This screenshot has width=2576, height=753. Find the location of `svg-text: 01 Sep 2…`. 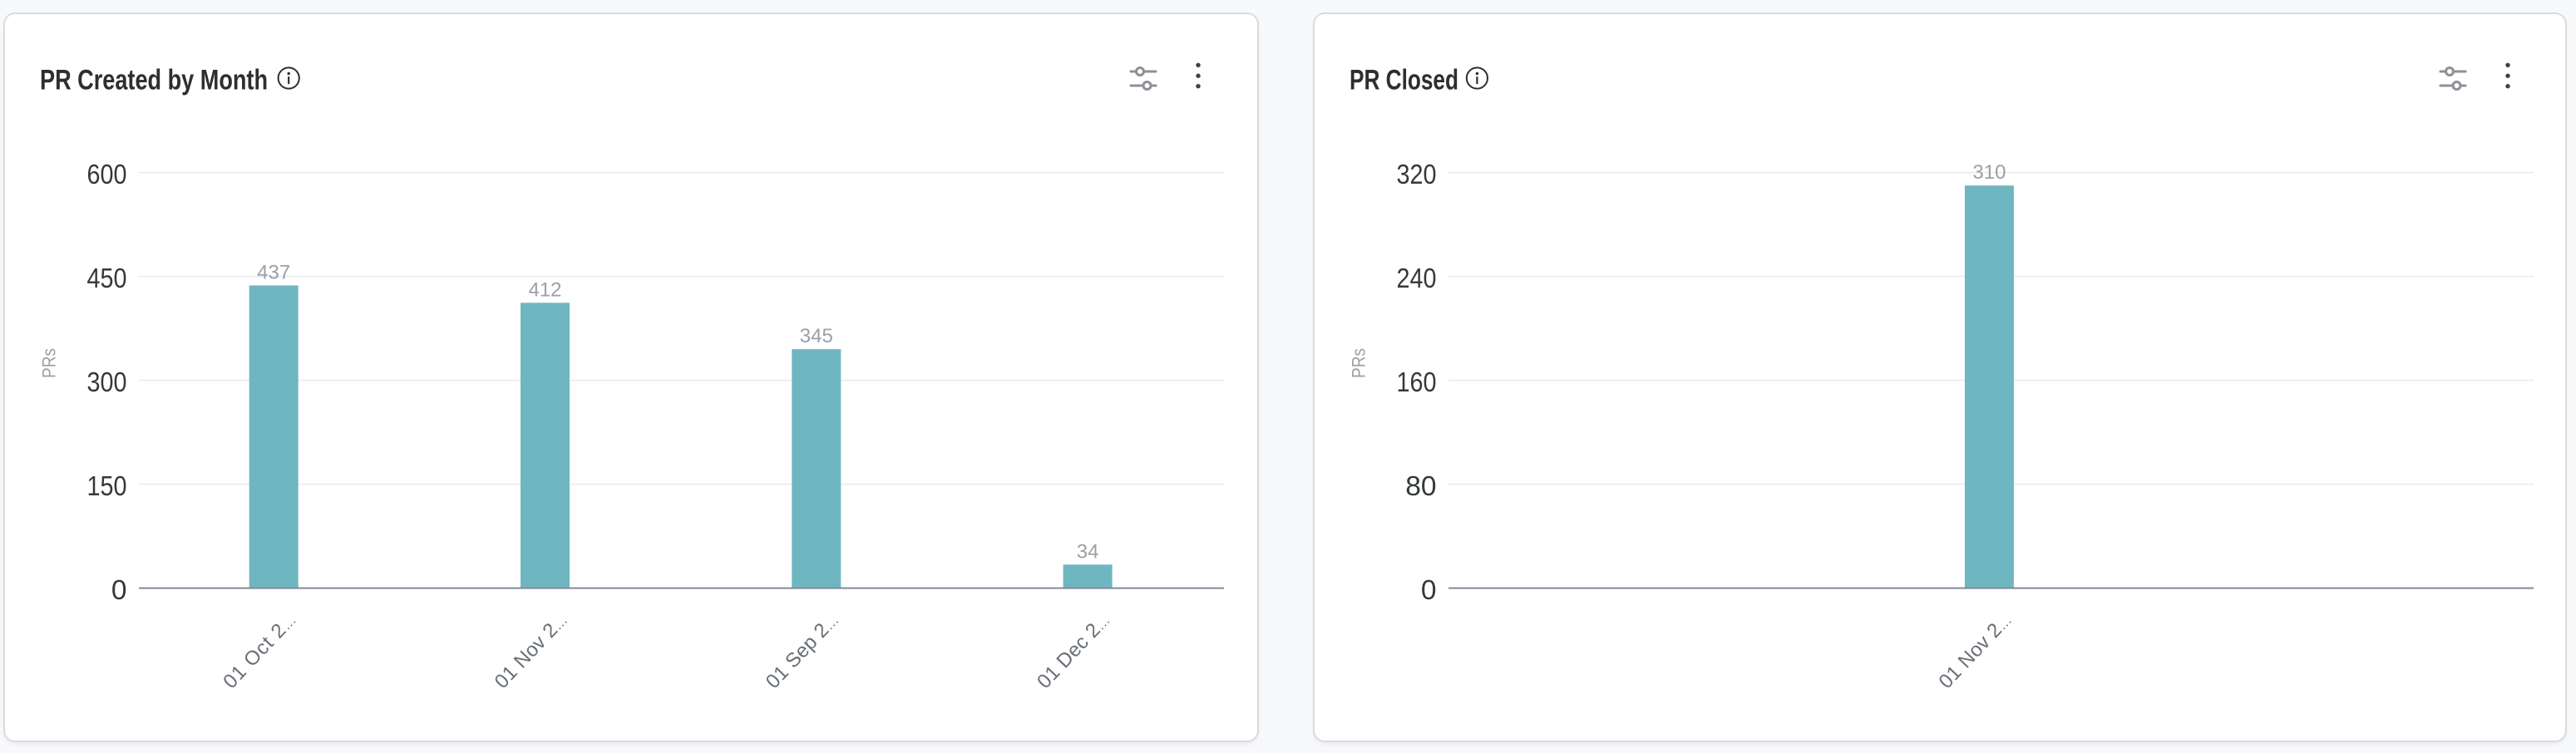

svg-text: 01 Sep 2… is located at coordinates (802, 651).